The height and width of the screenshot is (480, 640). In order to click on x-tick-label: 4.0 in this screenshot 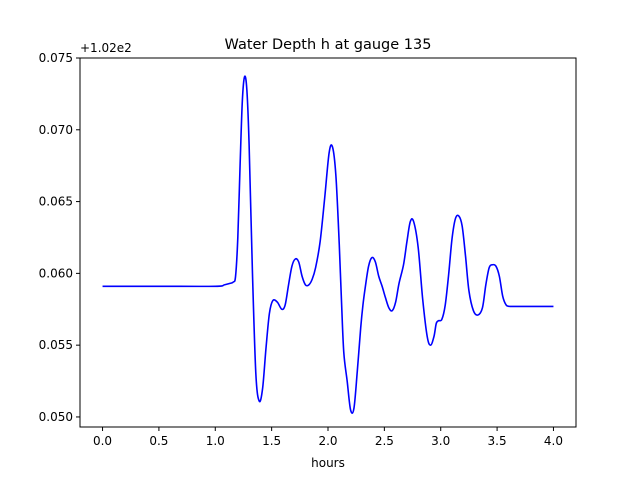, I will do `click(553, 441)`.